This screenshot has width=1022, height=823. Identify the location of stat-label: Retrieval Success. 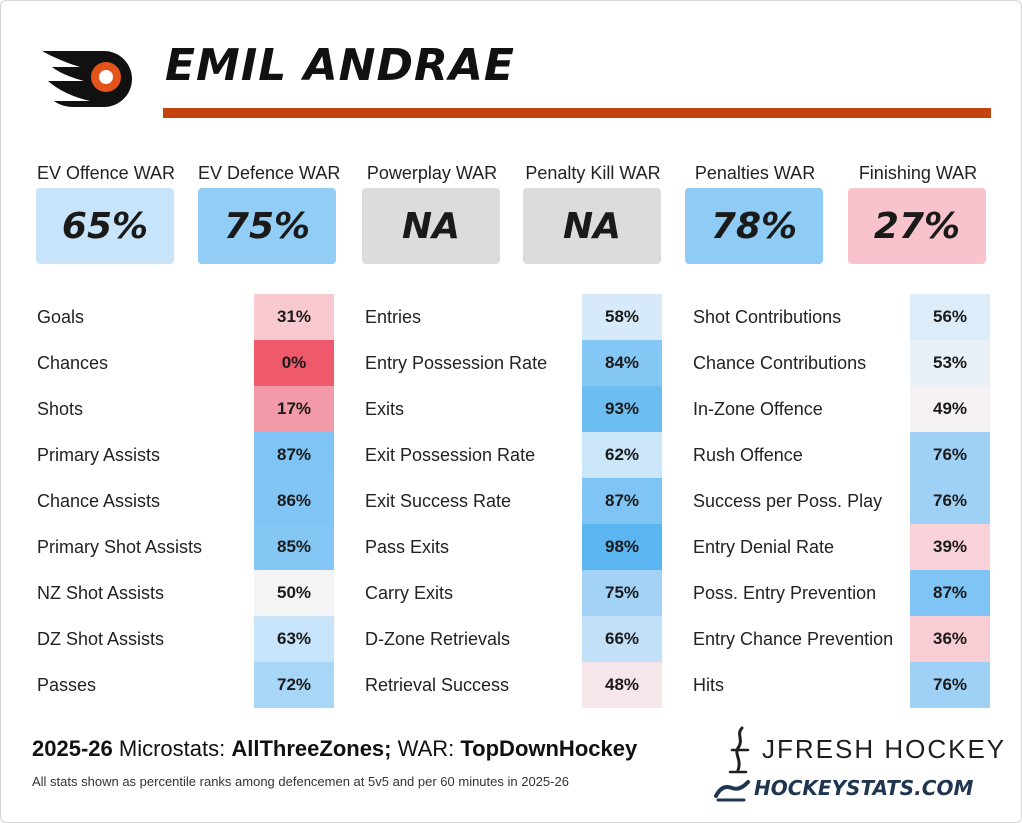
(437, 685).